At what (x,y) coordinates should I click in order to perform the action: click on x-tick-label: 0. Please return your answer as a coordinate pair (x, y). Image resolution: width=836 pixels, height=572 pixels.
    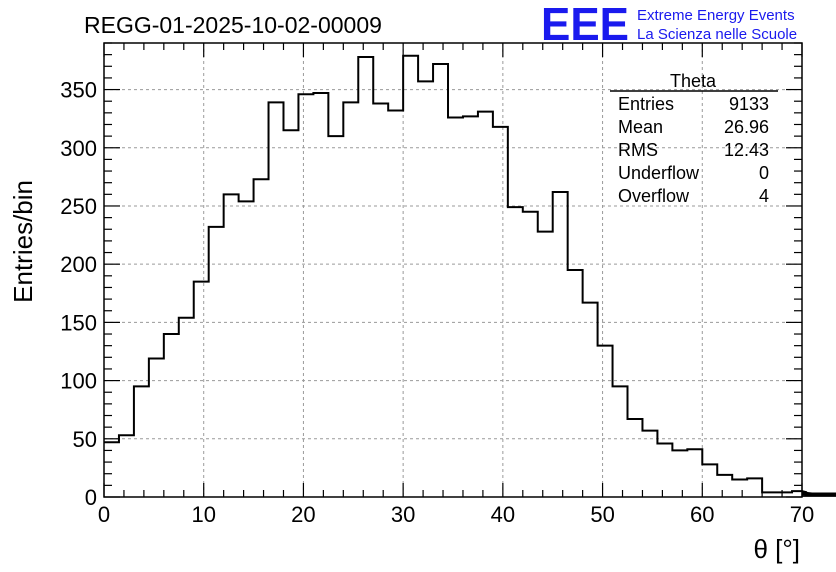
    Looking at the image, I should click on (104, 514).